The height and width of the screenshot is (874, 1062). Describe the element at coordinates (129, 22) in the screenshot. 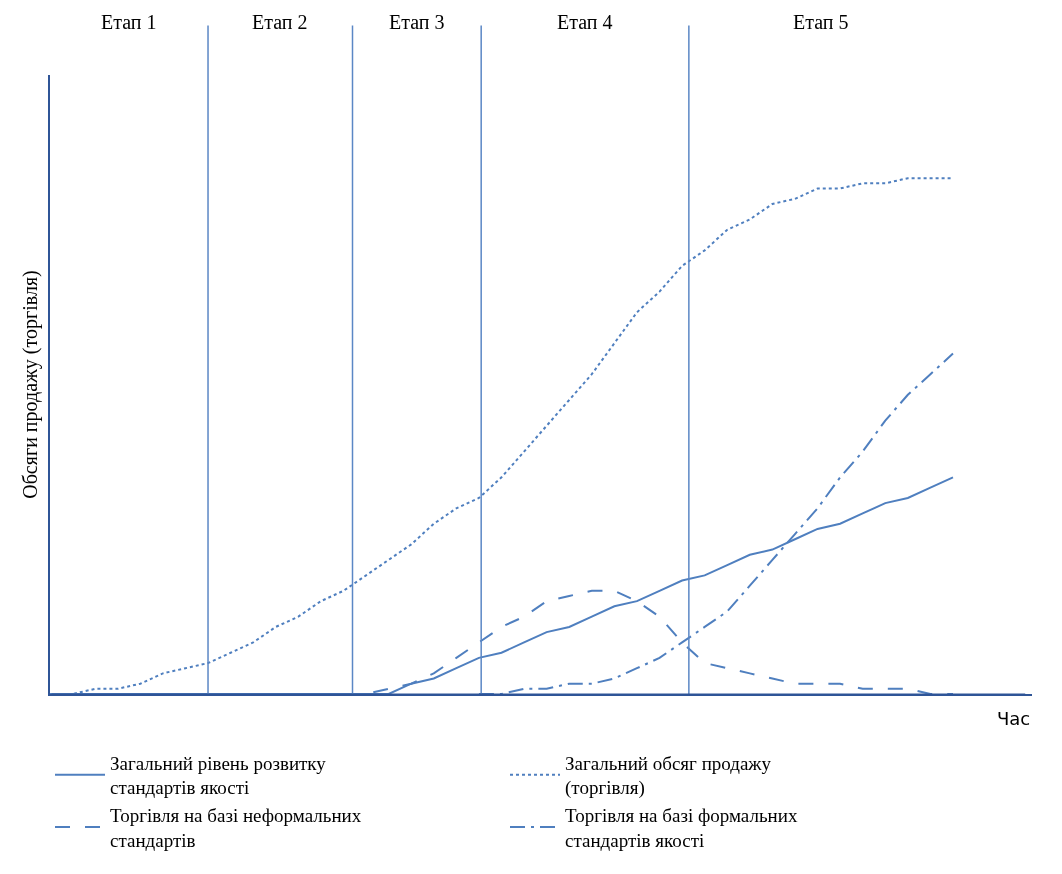

I see `text: Етап 1` at that location.